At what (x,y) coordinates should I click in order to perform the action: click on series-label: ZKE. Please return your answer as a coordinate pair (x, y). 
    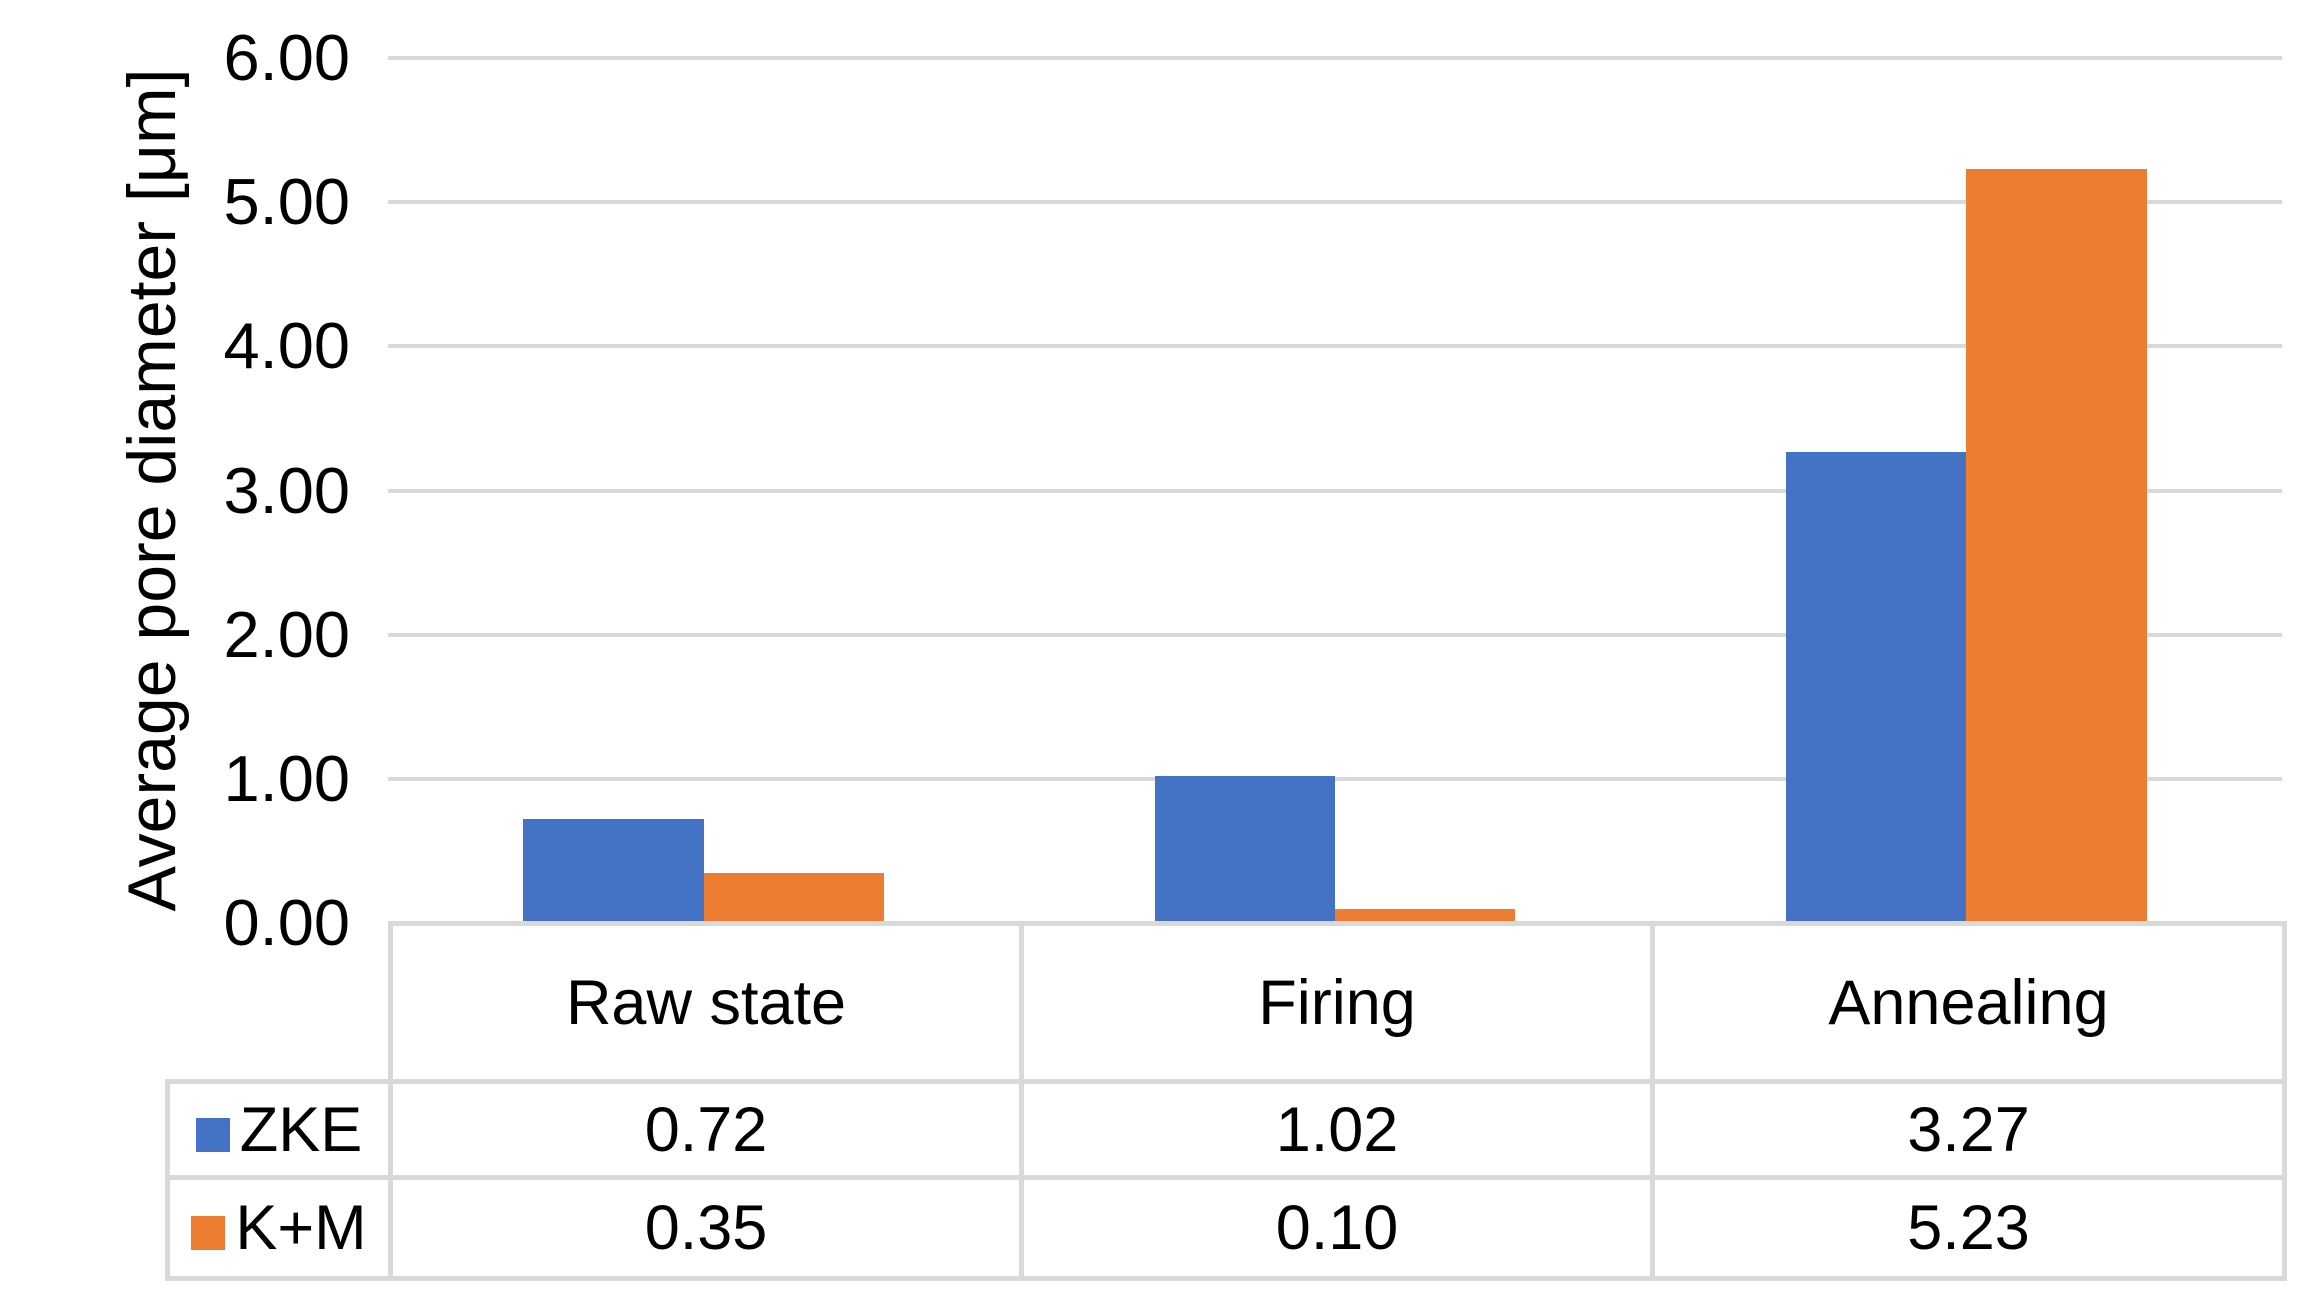
    Looking at the image, I should click on (301, 1129).